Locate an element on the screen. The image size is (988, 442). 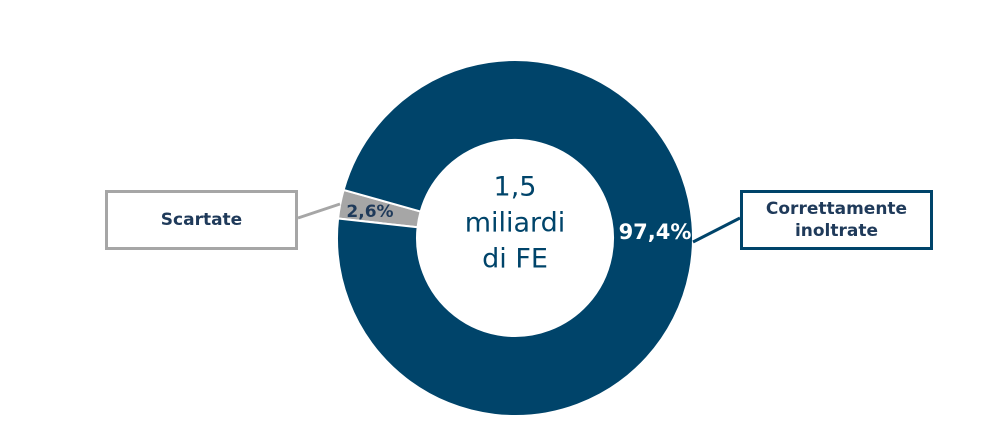
value-label: 2,6% is located at coordinates (369, 212).